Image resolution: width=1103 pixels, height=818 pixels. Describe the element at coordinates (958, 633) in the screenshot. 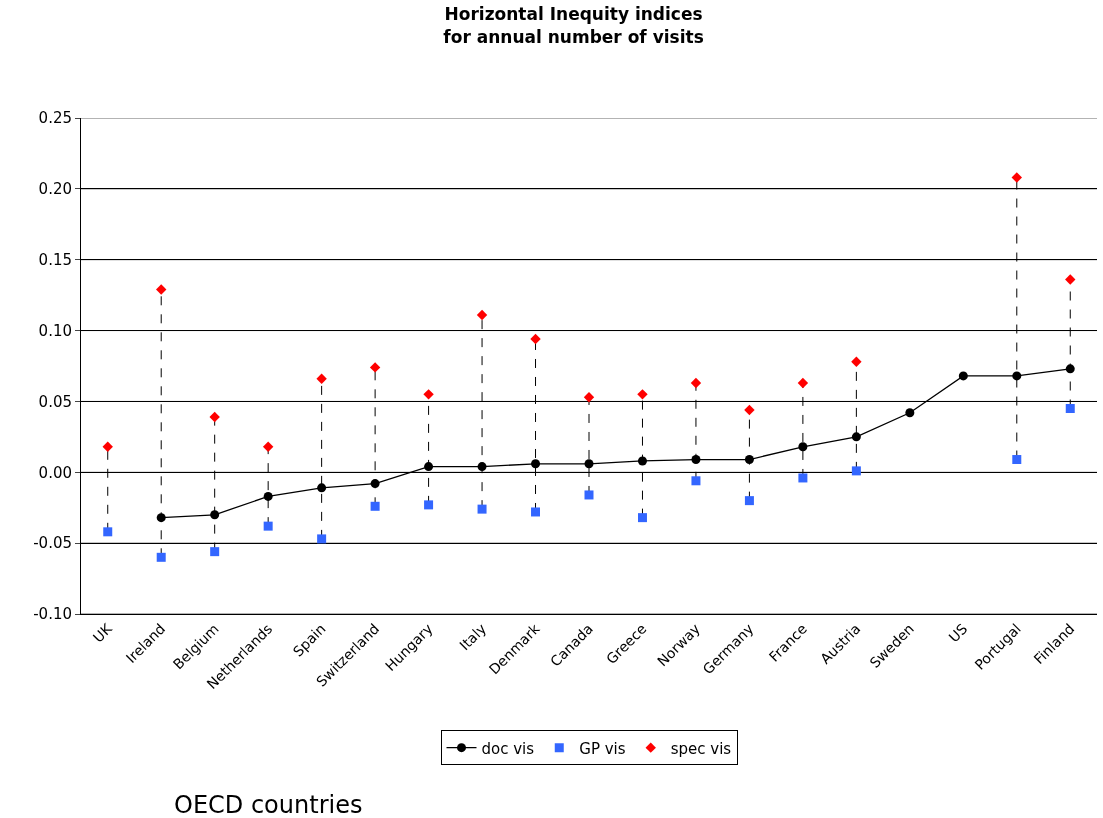

I see `x-tick-label: US` at that location.